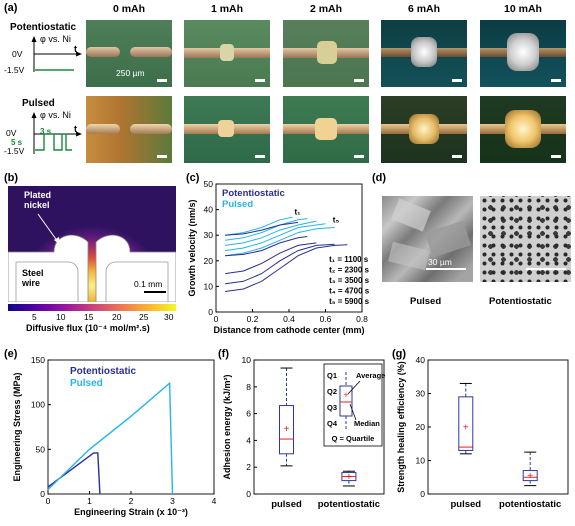 The image size is (575, 526). What do you see at coordinates (332, 391) in the screenshot?
I see `legend-quartile-label: Q2` at bounding box center [332, 391].